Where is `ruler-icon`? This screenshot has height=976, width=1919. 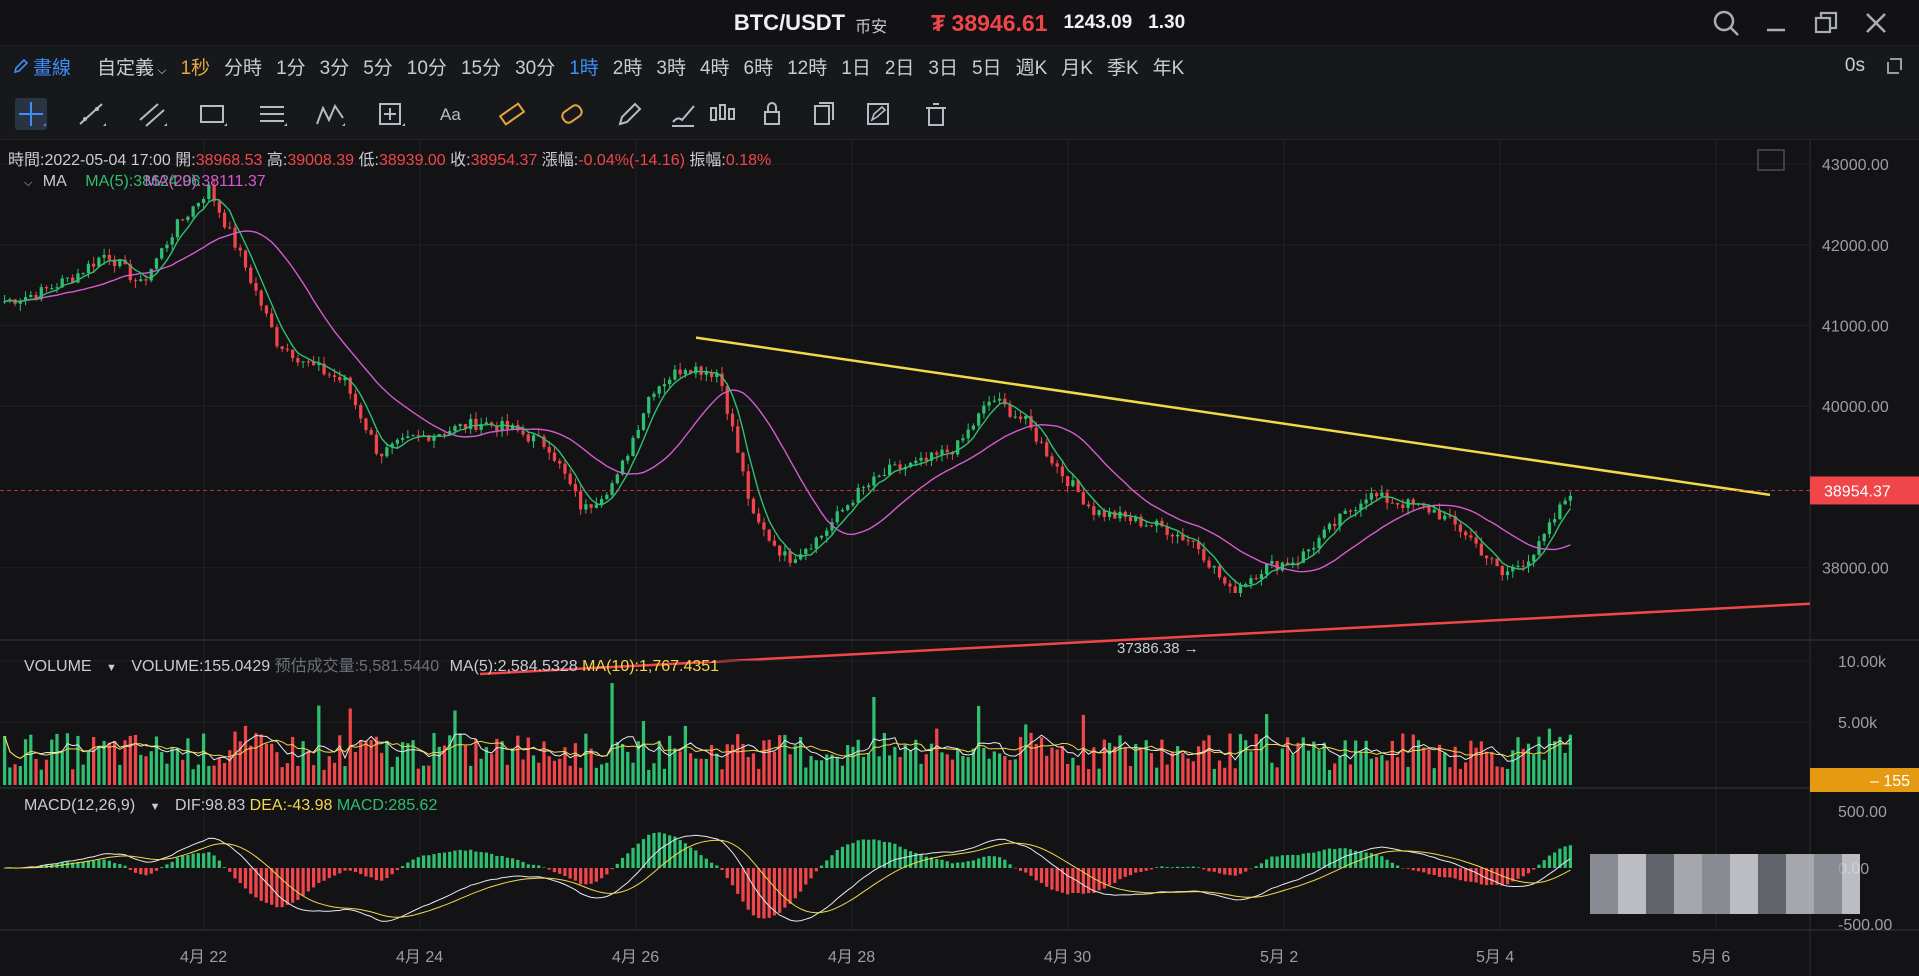
ruler-icon is located at coordinates (512, 114).